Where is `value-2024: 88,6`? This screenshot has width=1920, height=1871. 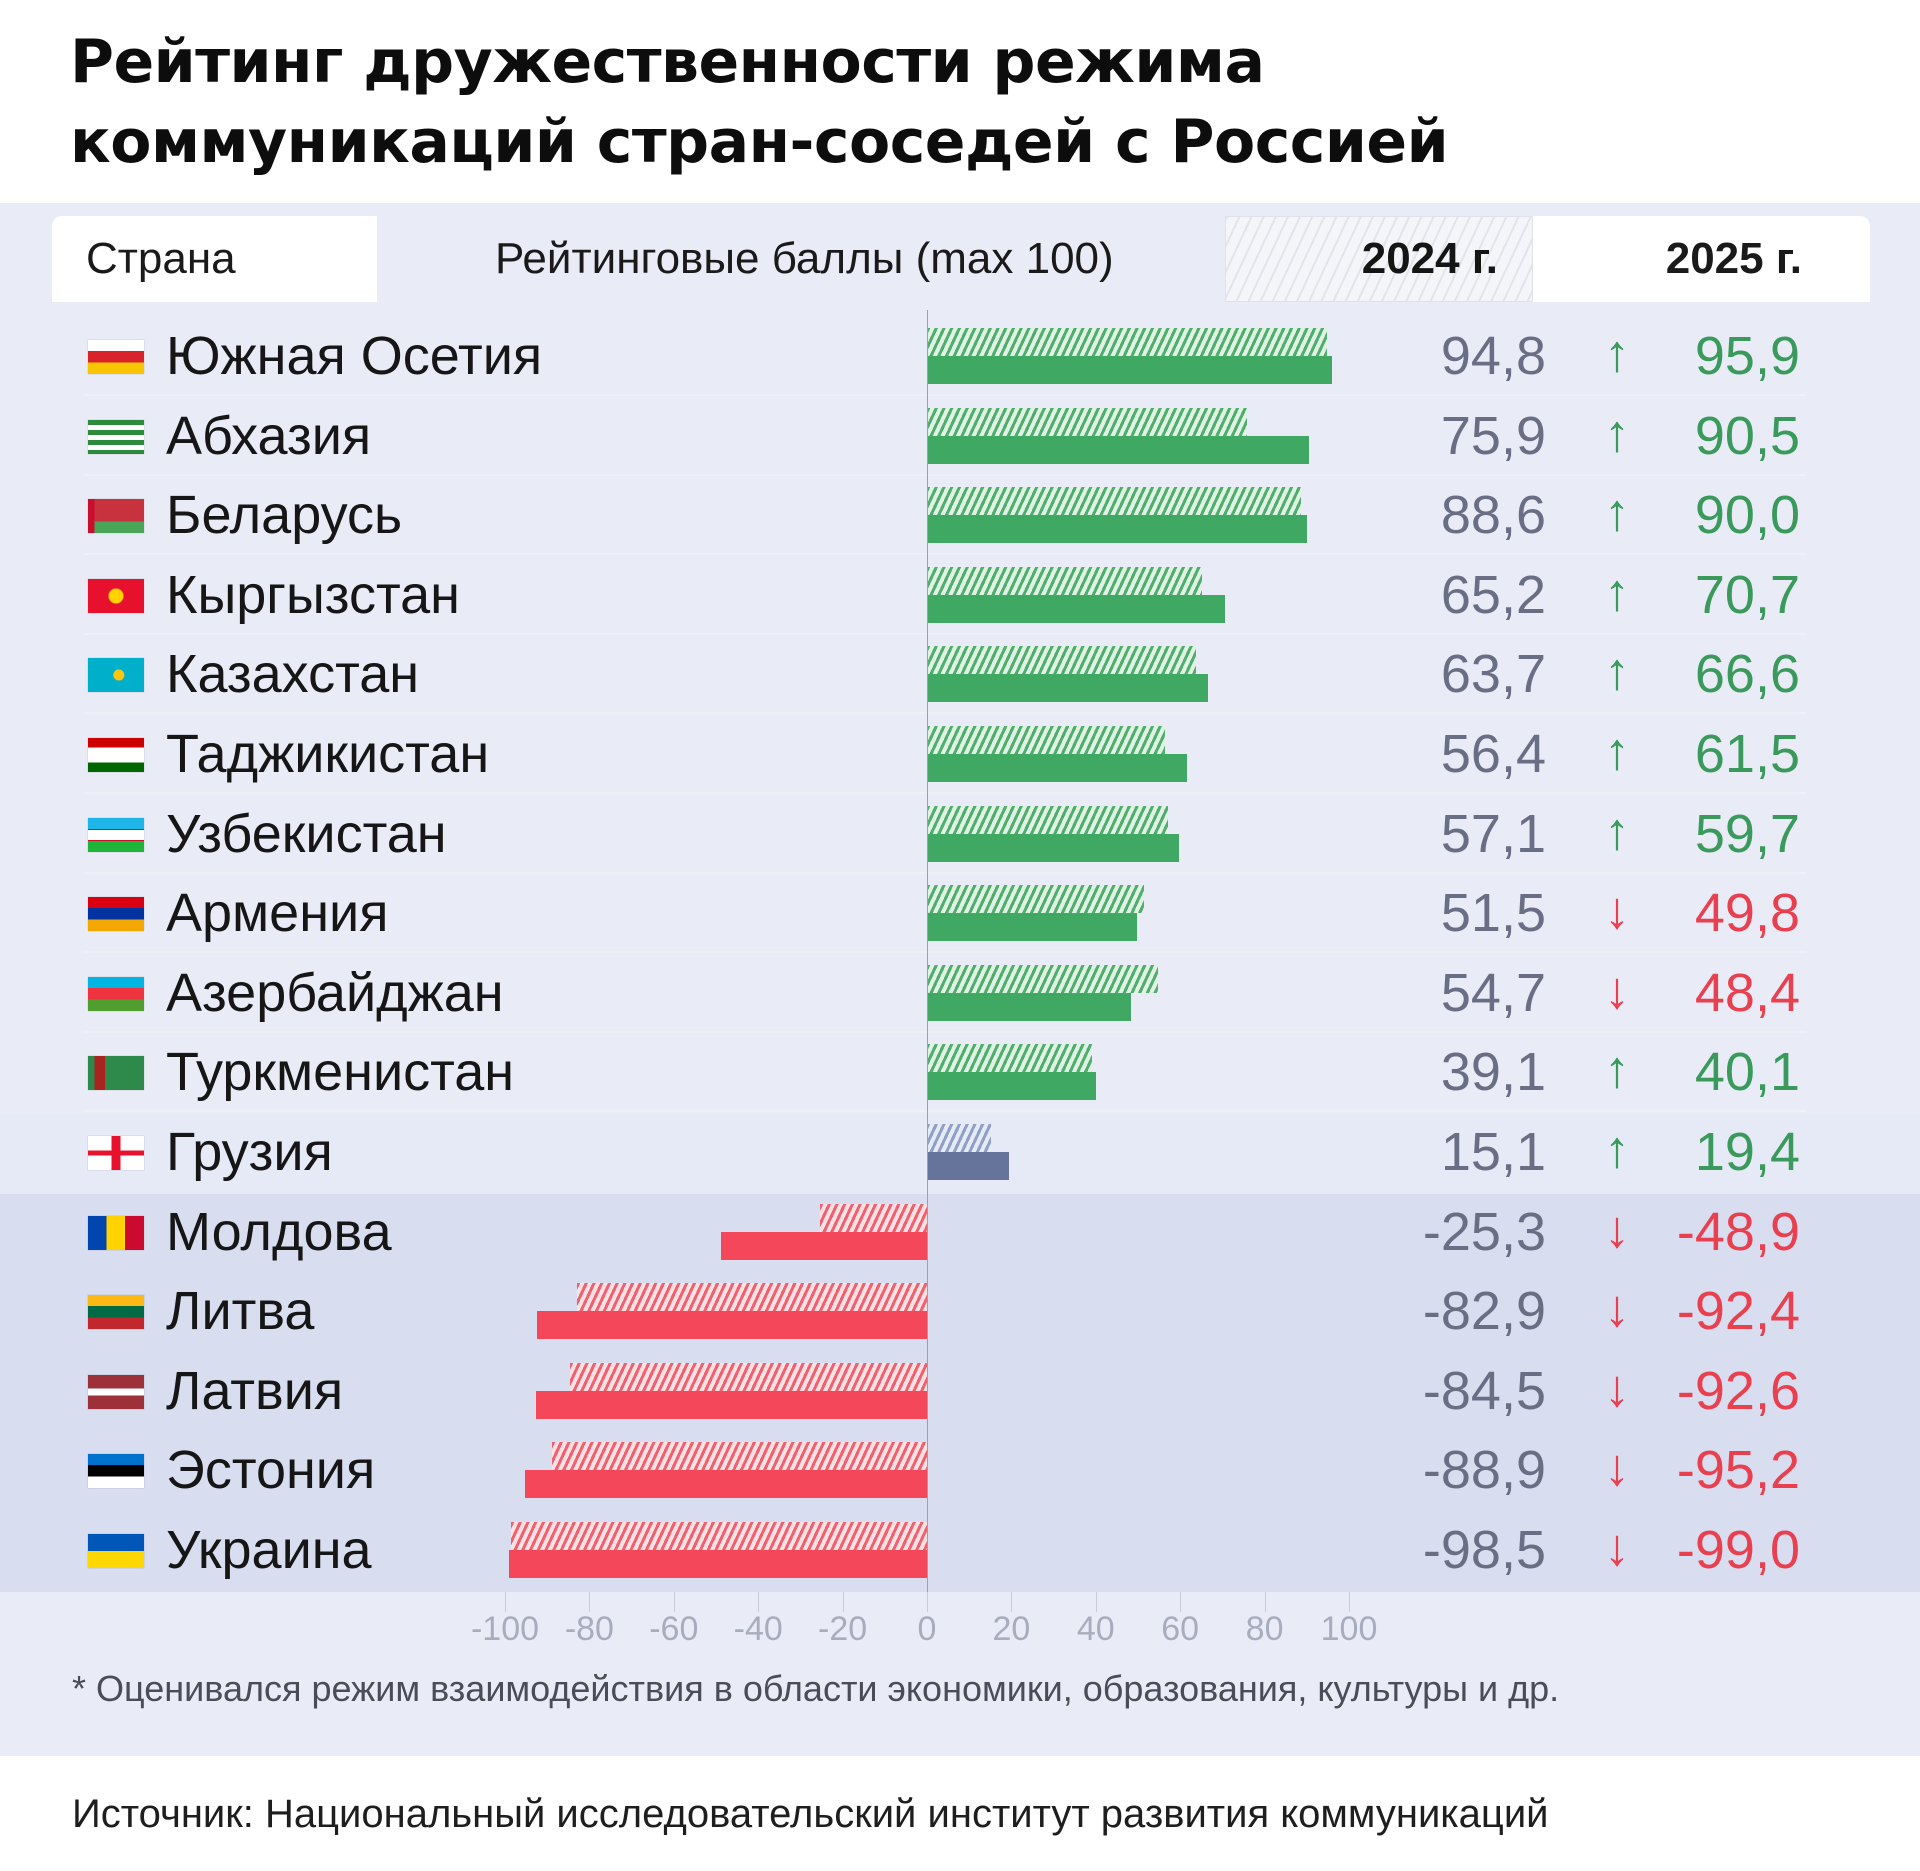
value-2024: 88,6 is located at coordinates (1493, 515).